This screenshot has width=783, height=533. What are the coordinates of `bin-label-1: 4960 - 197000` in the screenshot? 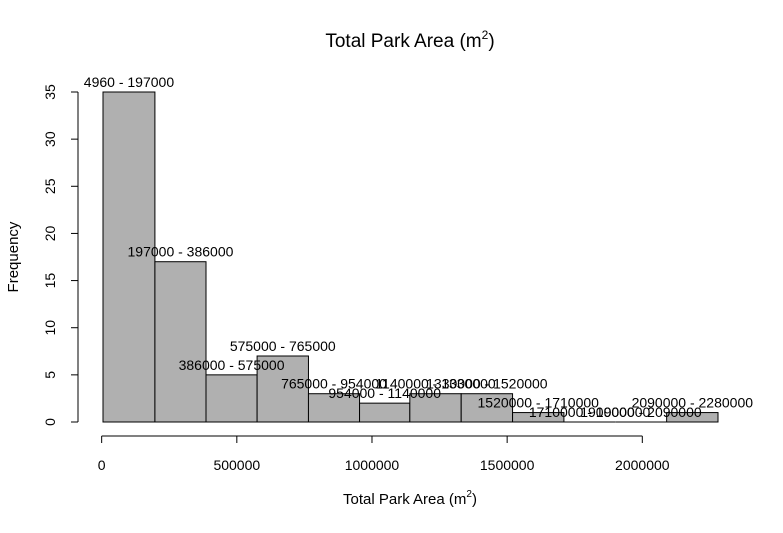 It's located at (129, 82).